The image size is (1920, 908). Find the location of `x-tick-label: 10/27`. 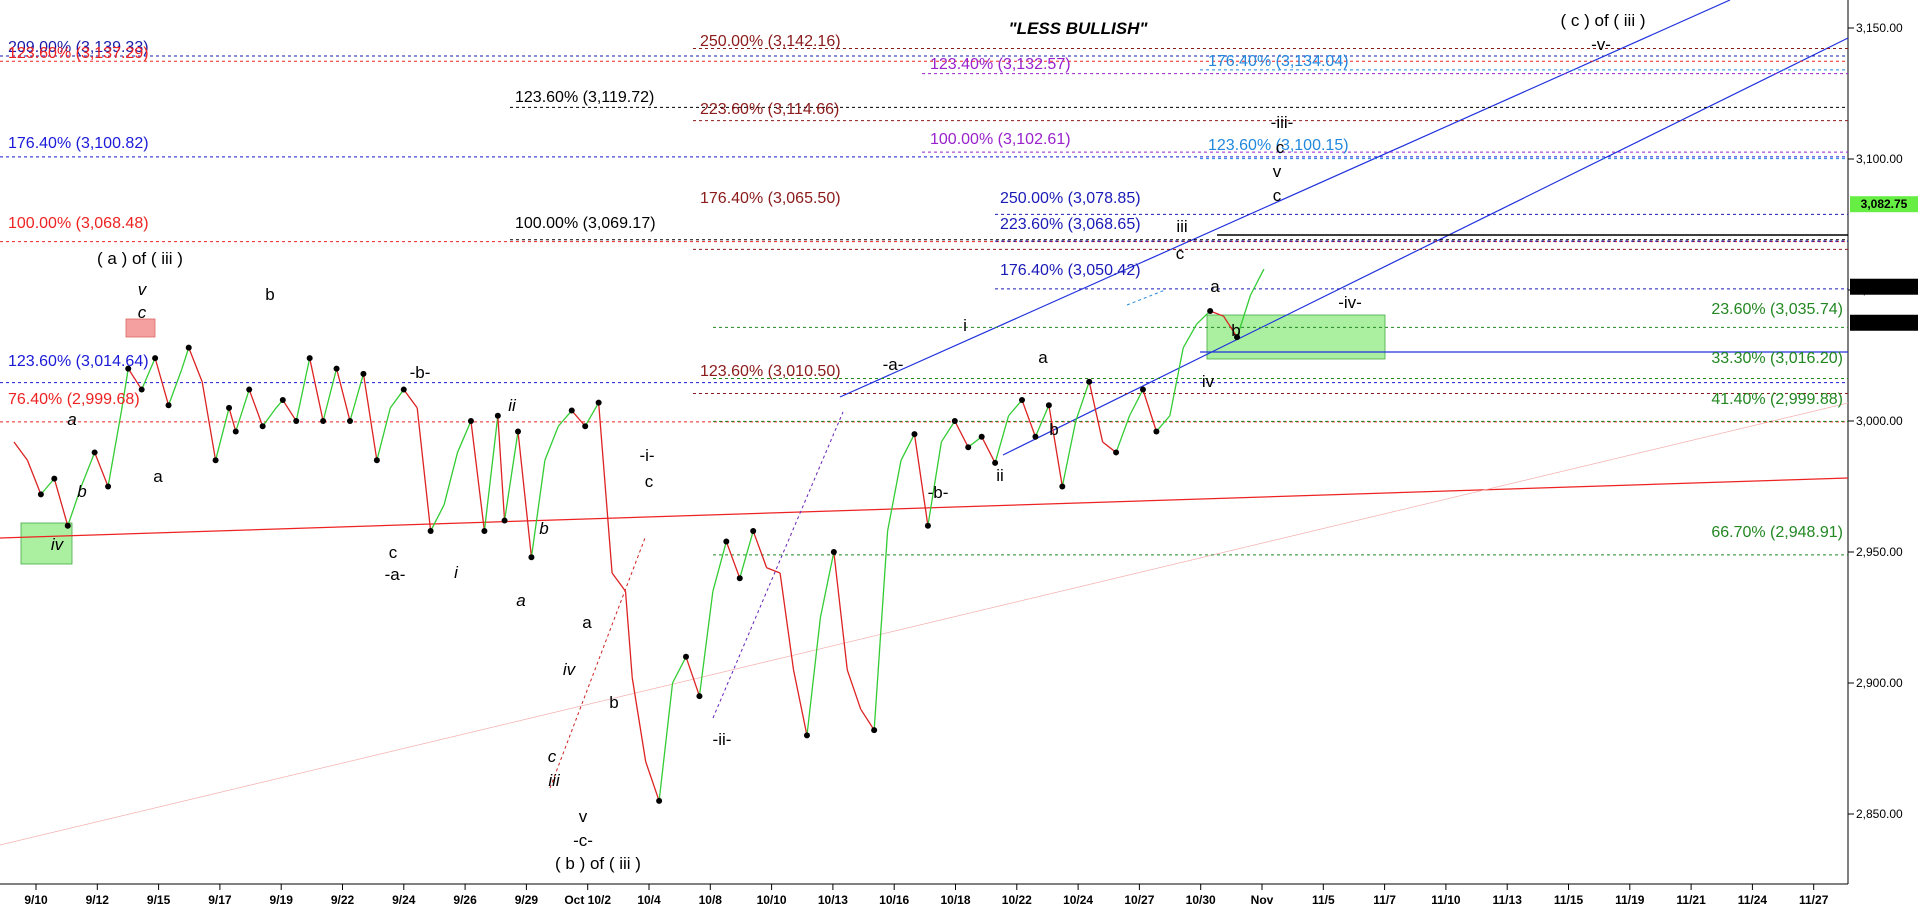

x-tick-label: 10/27 is located at coordinates (1139, 900).